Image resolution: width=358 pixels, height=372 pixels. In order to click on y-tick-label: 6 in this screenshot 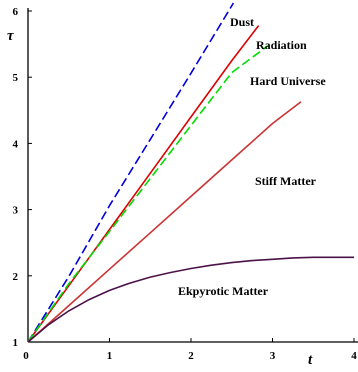, I will do `click(16, 12)`.